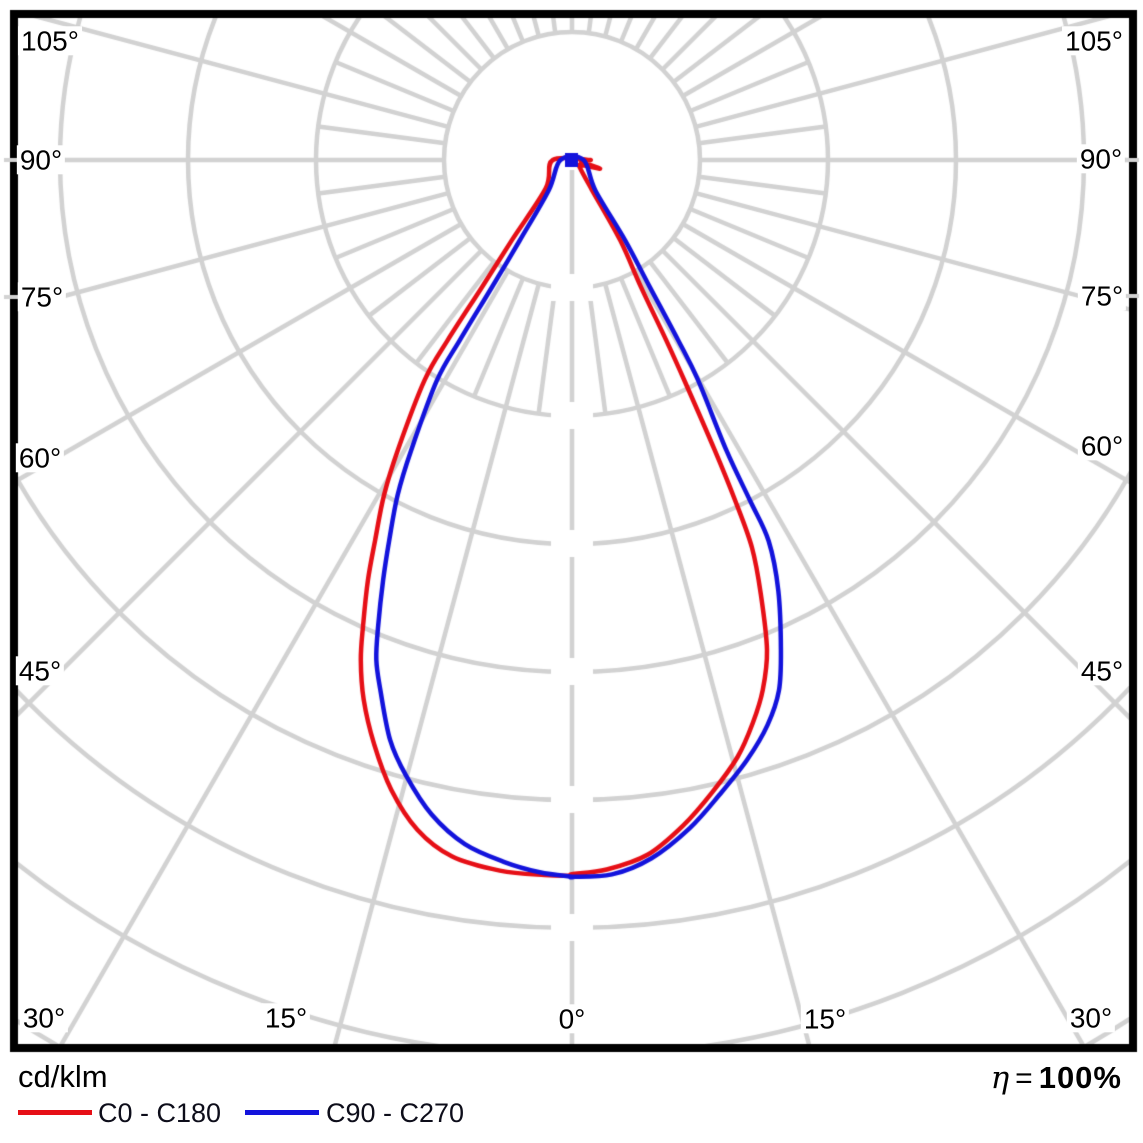 This screenshot has height=1143, width=1143. What do you see at coordinates (395, 1113) in the screenshot?
I see `legend-label-c90-c270: C90 - C270` at bounding box center [395, 1113].